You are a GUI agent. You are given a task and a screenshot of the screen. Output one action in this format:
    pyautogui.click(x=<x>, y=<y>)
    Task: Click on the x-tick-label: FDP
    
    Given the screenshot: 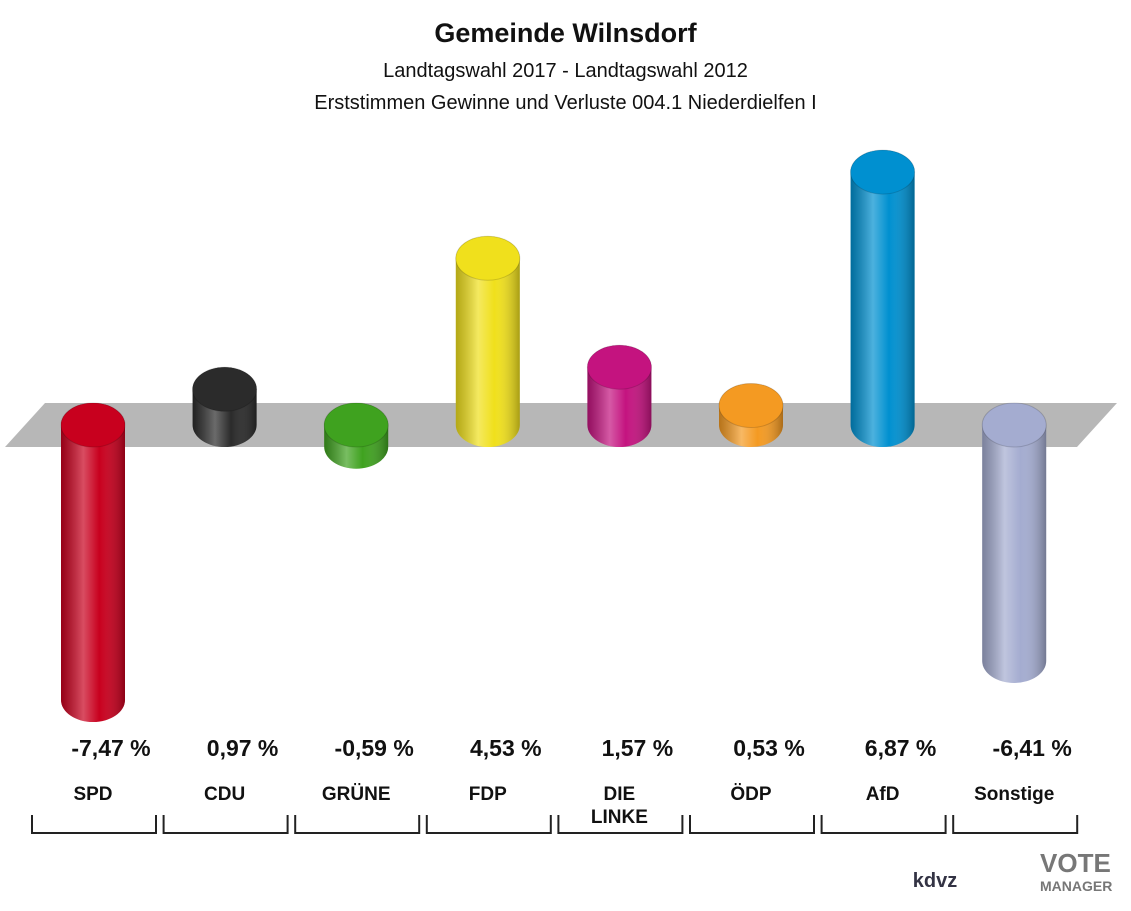 What is the action you would take?
    pyautogui.click(x=487, y=794)
    